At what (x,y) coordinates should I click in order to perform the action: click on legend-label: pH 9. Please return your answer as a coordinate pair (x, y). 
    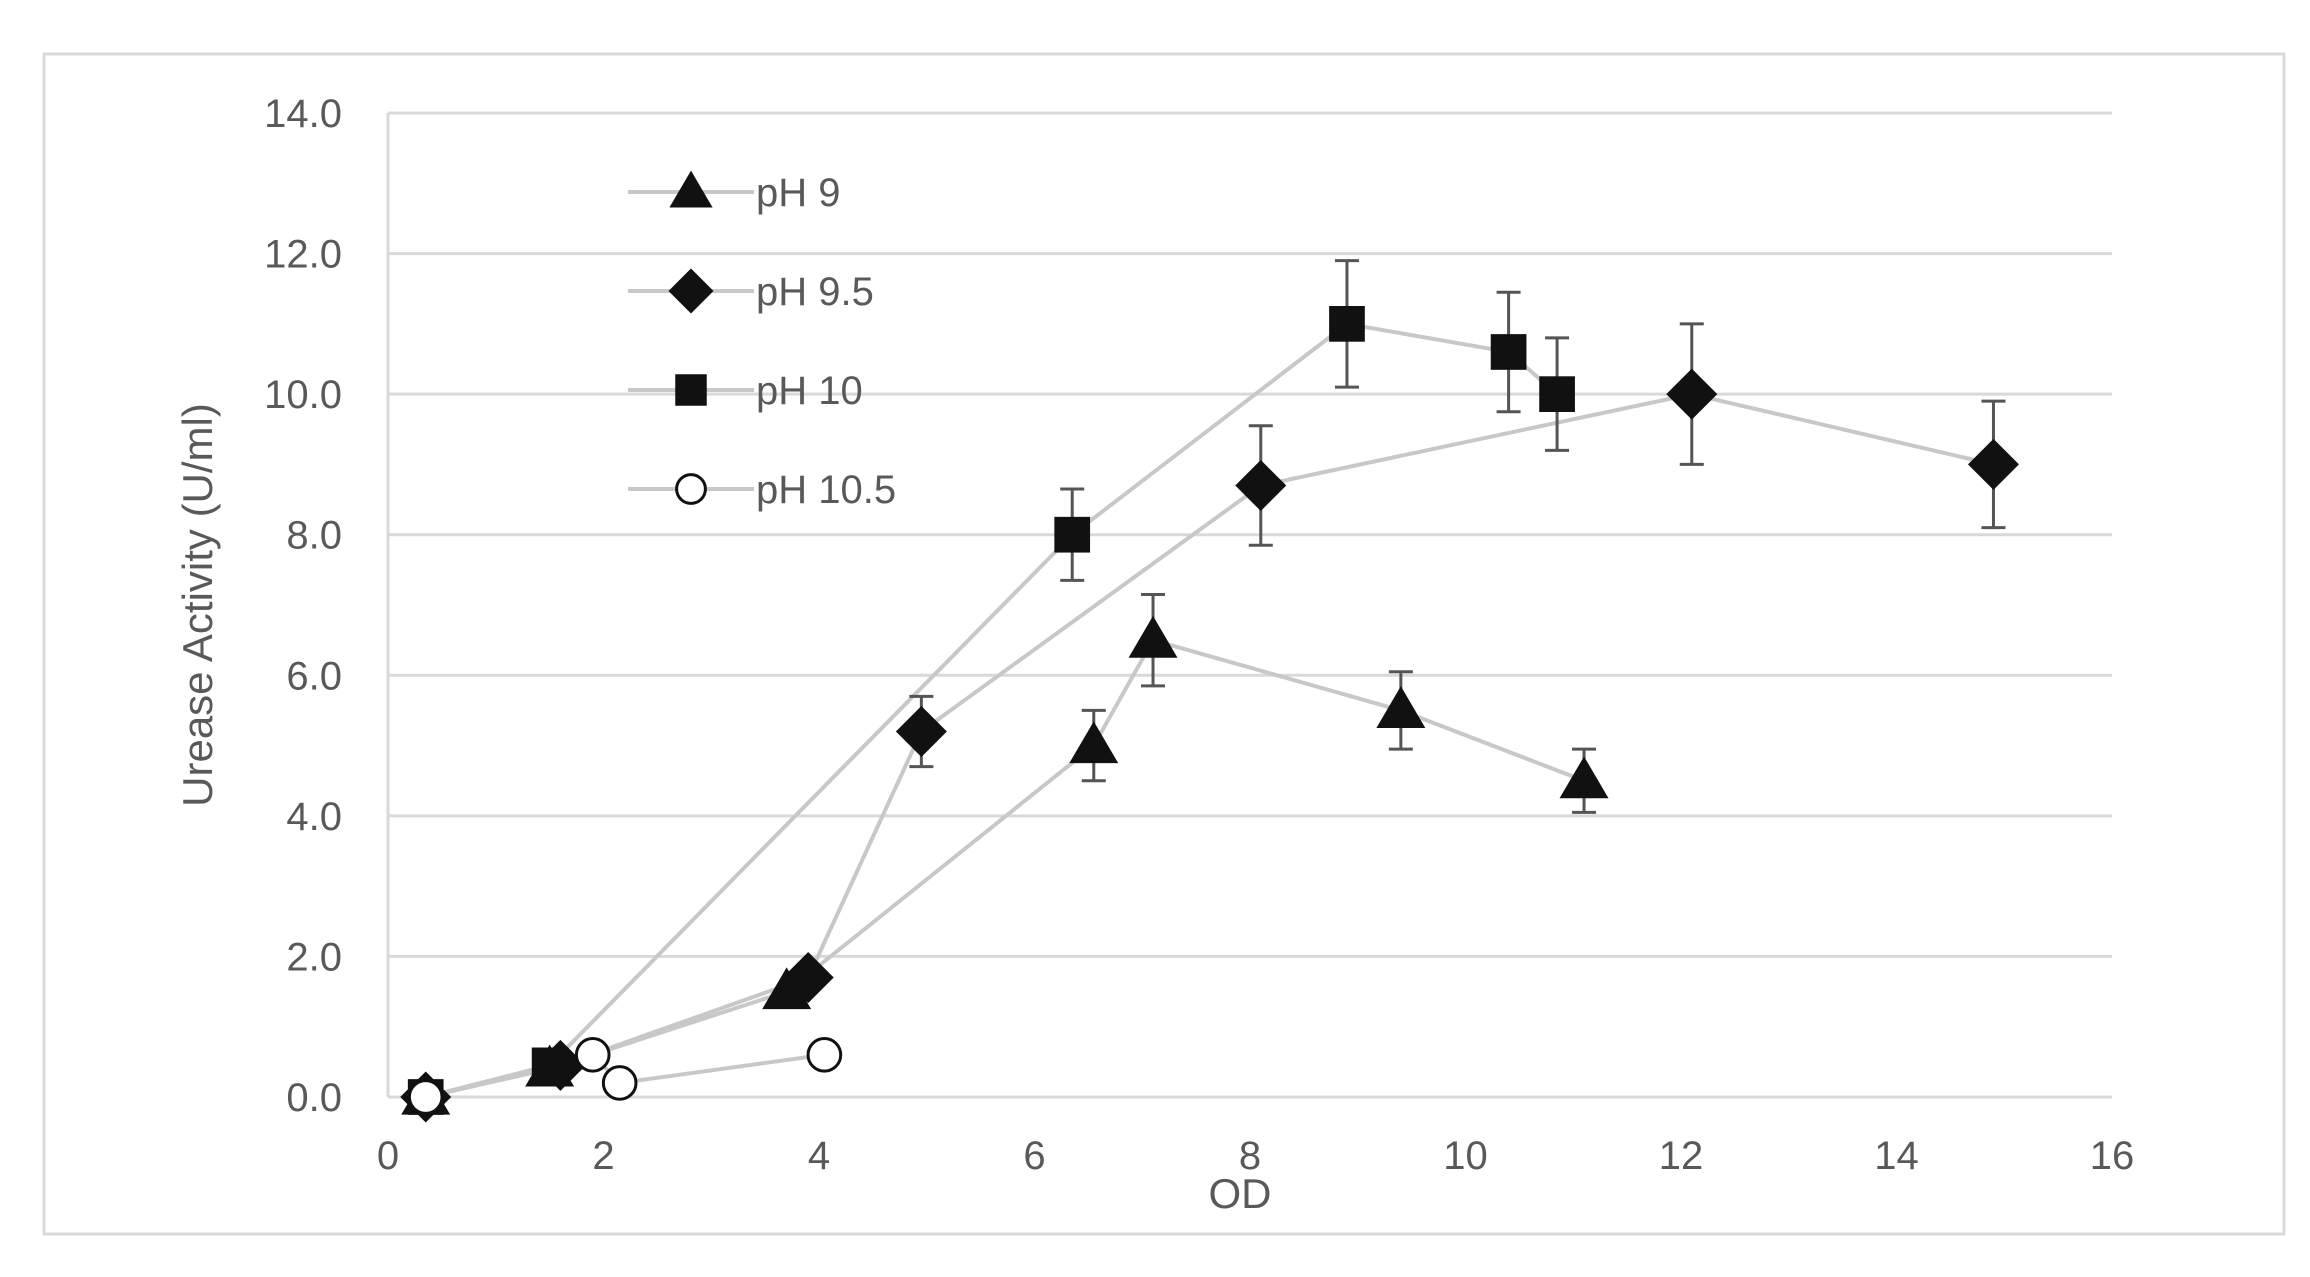
    Looking at the image, I should click on (798, 193).